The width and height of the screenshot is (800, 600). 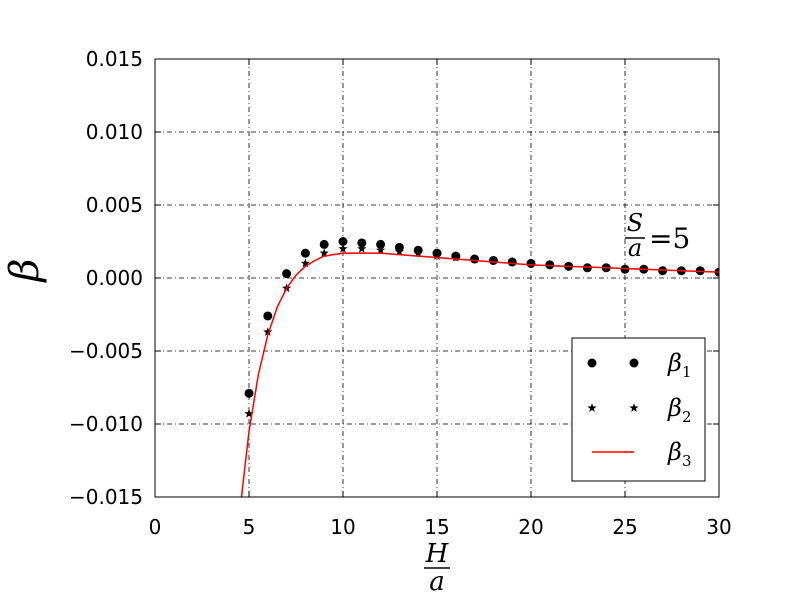 I want to click on annotation-numerator: S, so click(x=635, y=223).